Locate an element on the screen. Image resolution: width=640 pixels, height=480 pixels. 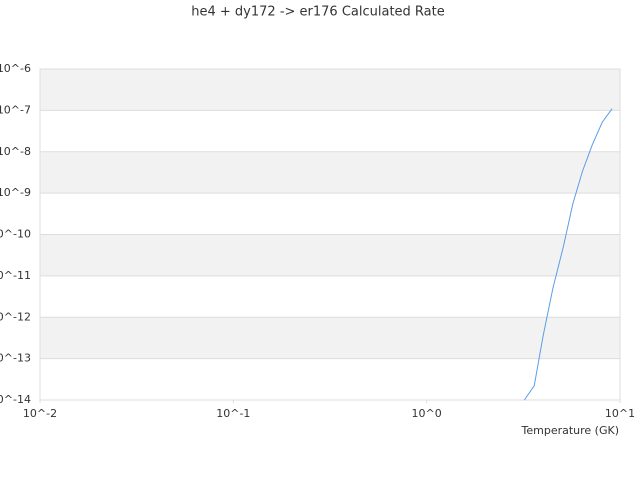
y-tick-label: 10^-9 is located at coordinates (15, 192).